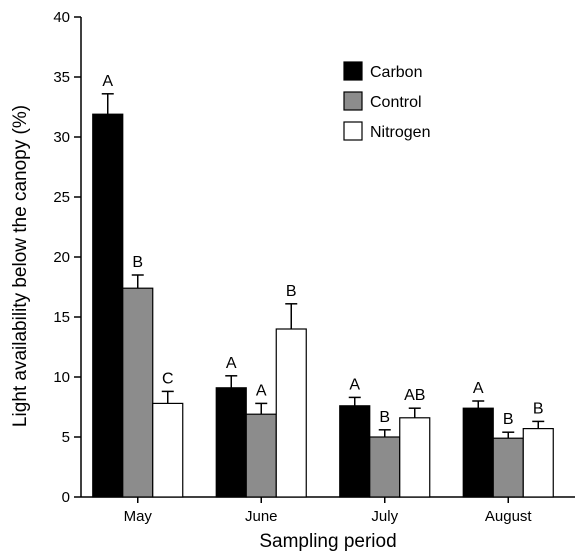 The width and height of the screenshot is (577, 554). Describe the element at coordinates (108, 305) in the screenshot. I see `bar-carbon-may` at that location.